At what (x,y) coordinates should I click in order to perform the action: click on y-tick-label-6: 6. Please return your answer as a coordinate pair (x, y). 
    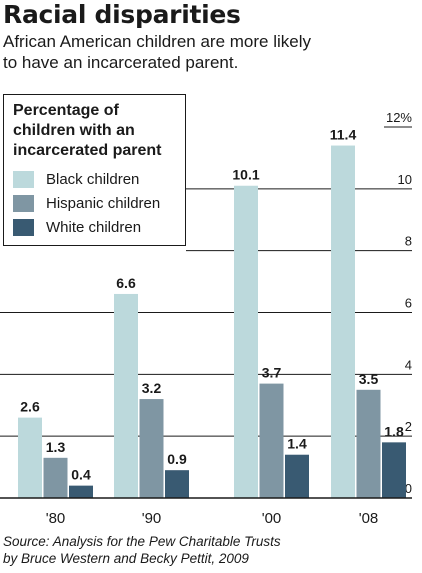
    Looking at the image, I should click on (408, 303).